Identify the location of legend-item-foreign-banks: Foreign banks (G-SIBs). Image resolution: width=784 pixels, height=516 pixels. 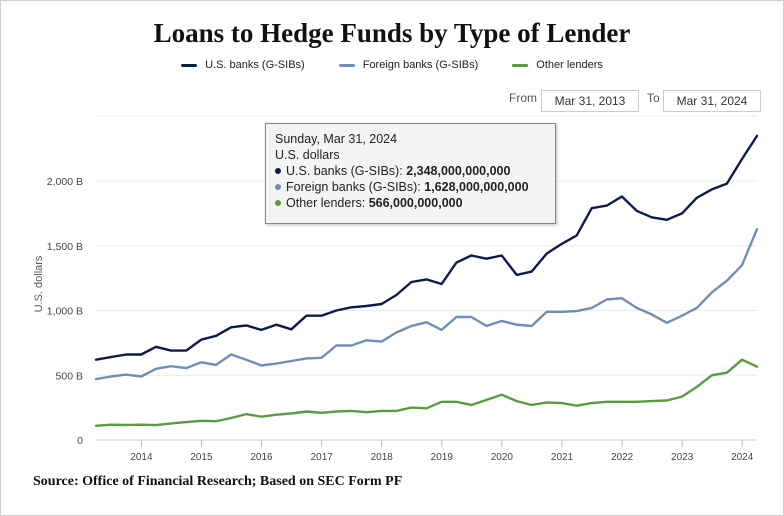
(408, 65).